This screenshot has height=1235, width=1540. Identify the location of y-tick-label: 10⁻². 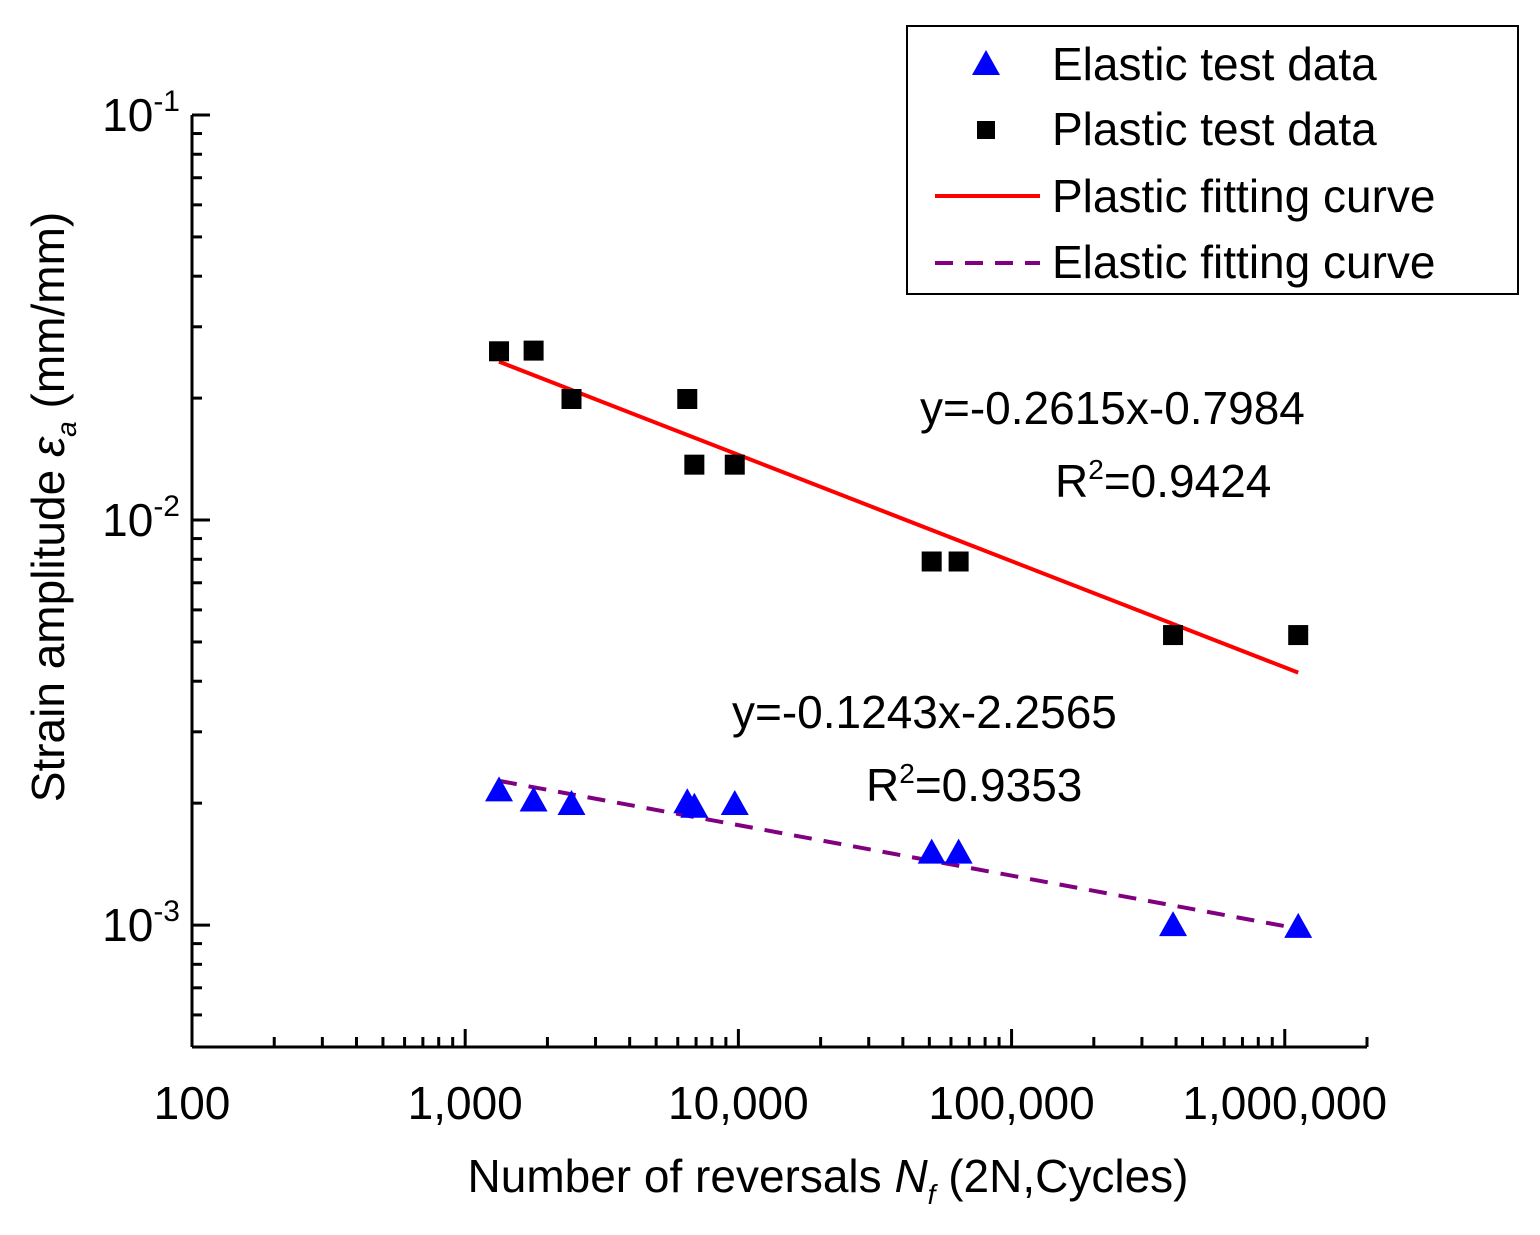
(141, 518).